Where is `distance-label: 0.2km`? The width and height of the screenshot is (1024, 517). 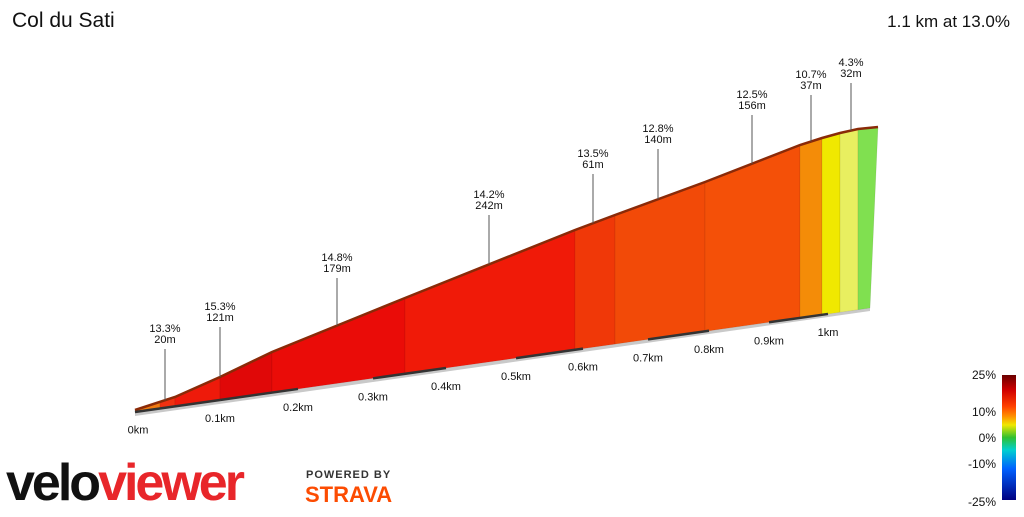
distance-label: 0.2km is located at coordinates (298, 408).